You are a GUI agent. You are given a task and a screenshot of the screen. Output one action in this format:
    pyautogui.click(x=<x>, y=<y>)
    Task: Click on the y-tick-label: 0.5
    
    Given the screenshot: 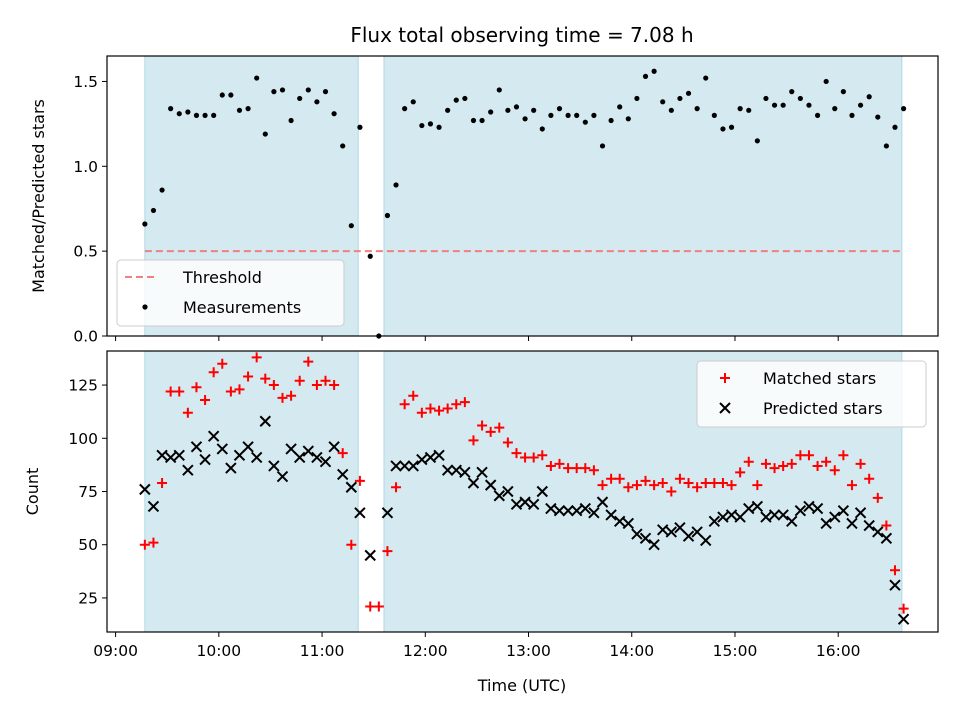 What is the action you would take?
    pyautogui.click(x=85, y=252)
    